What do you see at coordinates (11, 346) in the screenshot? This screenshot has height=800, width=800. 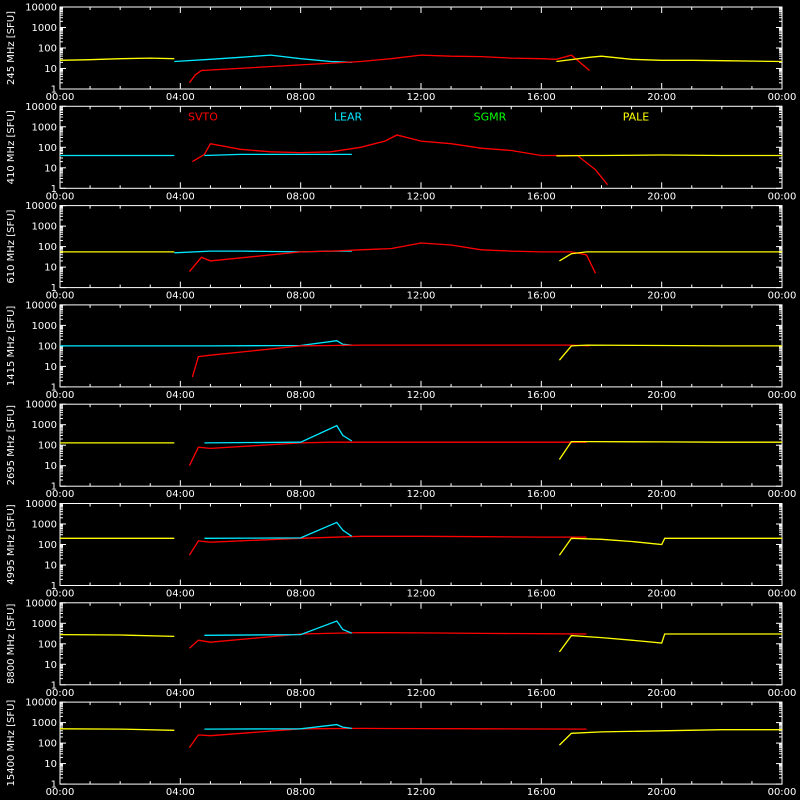 I see `y-axis-label: 1415 MHz [SFU]` at bounding box center [11, 346].